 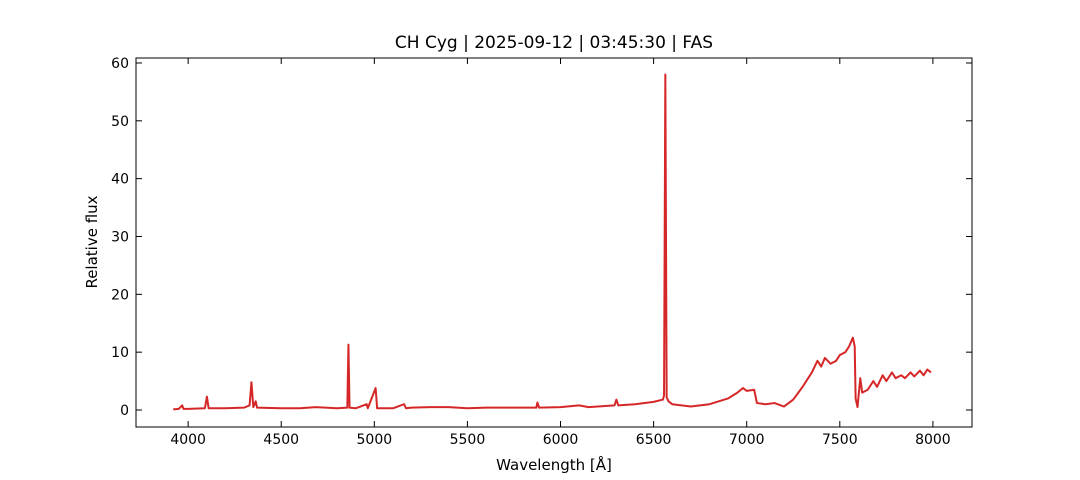 I want to click on y-tick-label: 30, so click(x=120, y=237).